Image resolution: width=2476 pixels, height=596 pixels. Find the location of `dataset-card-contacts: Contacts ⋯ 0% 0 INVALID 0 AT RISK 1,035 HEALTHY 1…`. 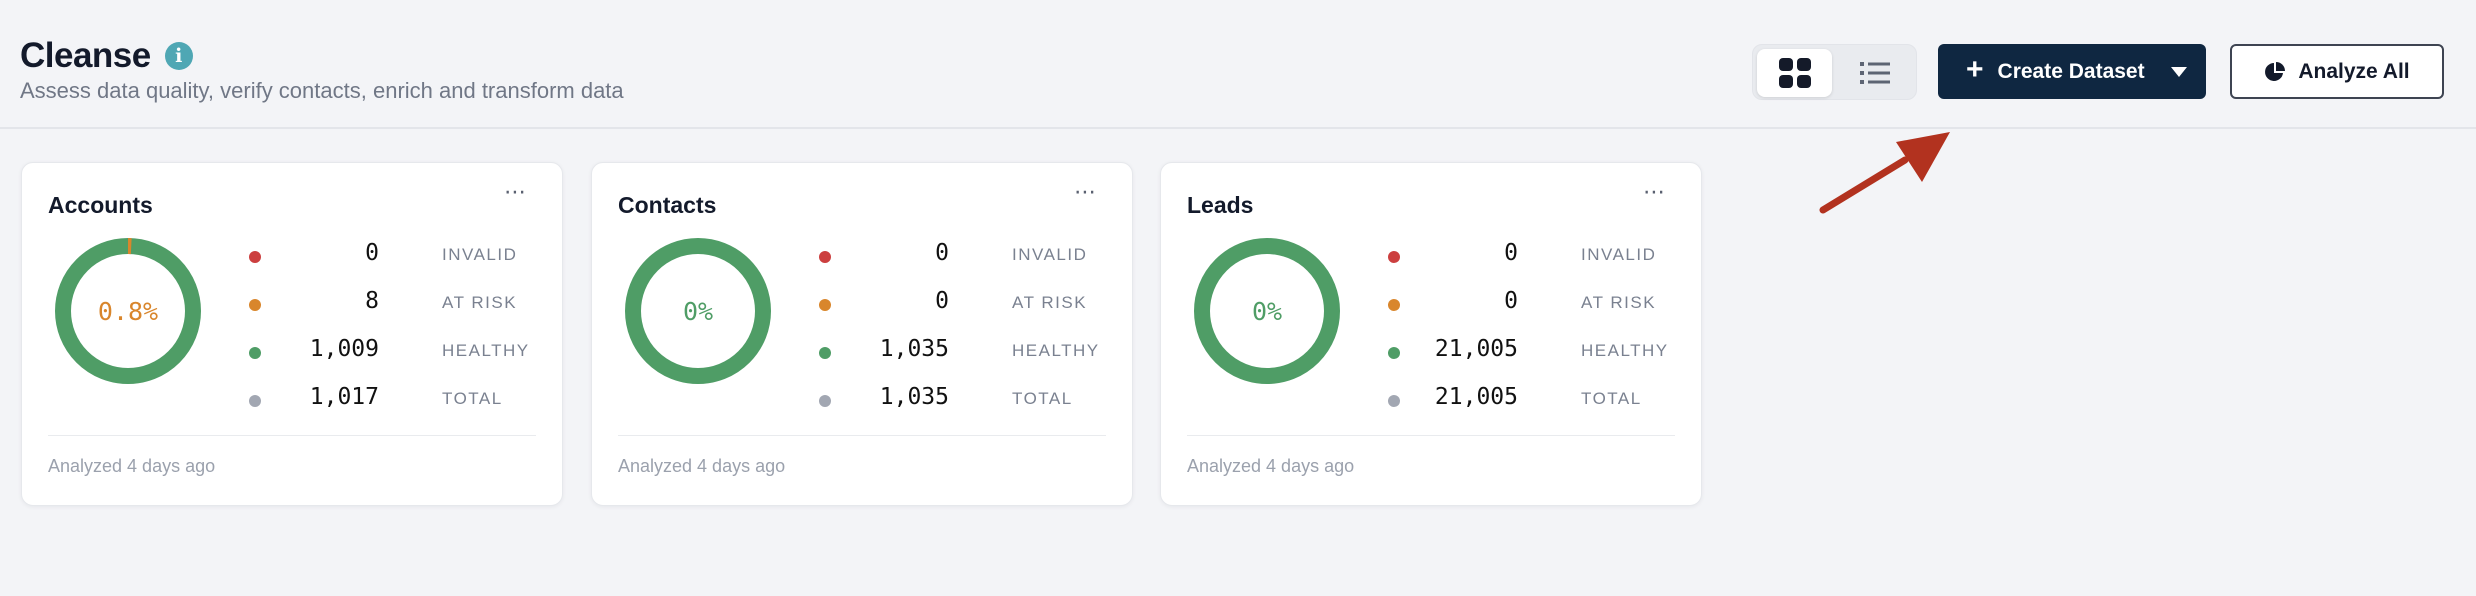

dataset-card-contacts: Contacts ⋯ 0% 0 INVALID 0 AT RISK 1,035 HEALTHY 1… is located at coordinates (862, 334).